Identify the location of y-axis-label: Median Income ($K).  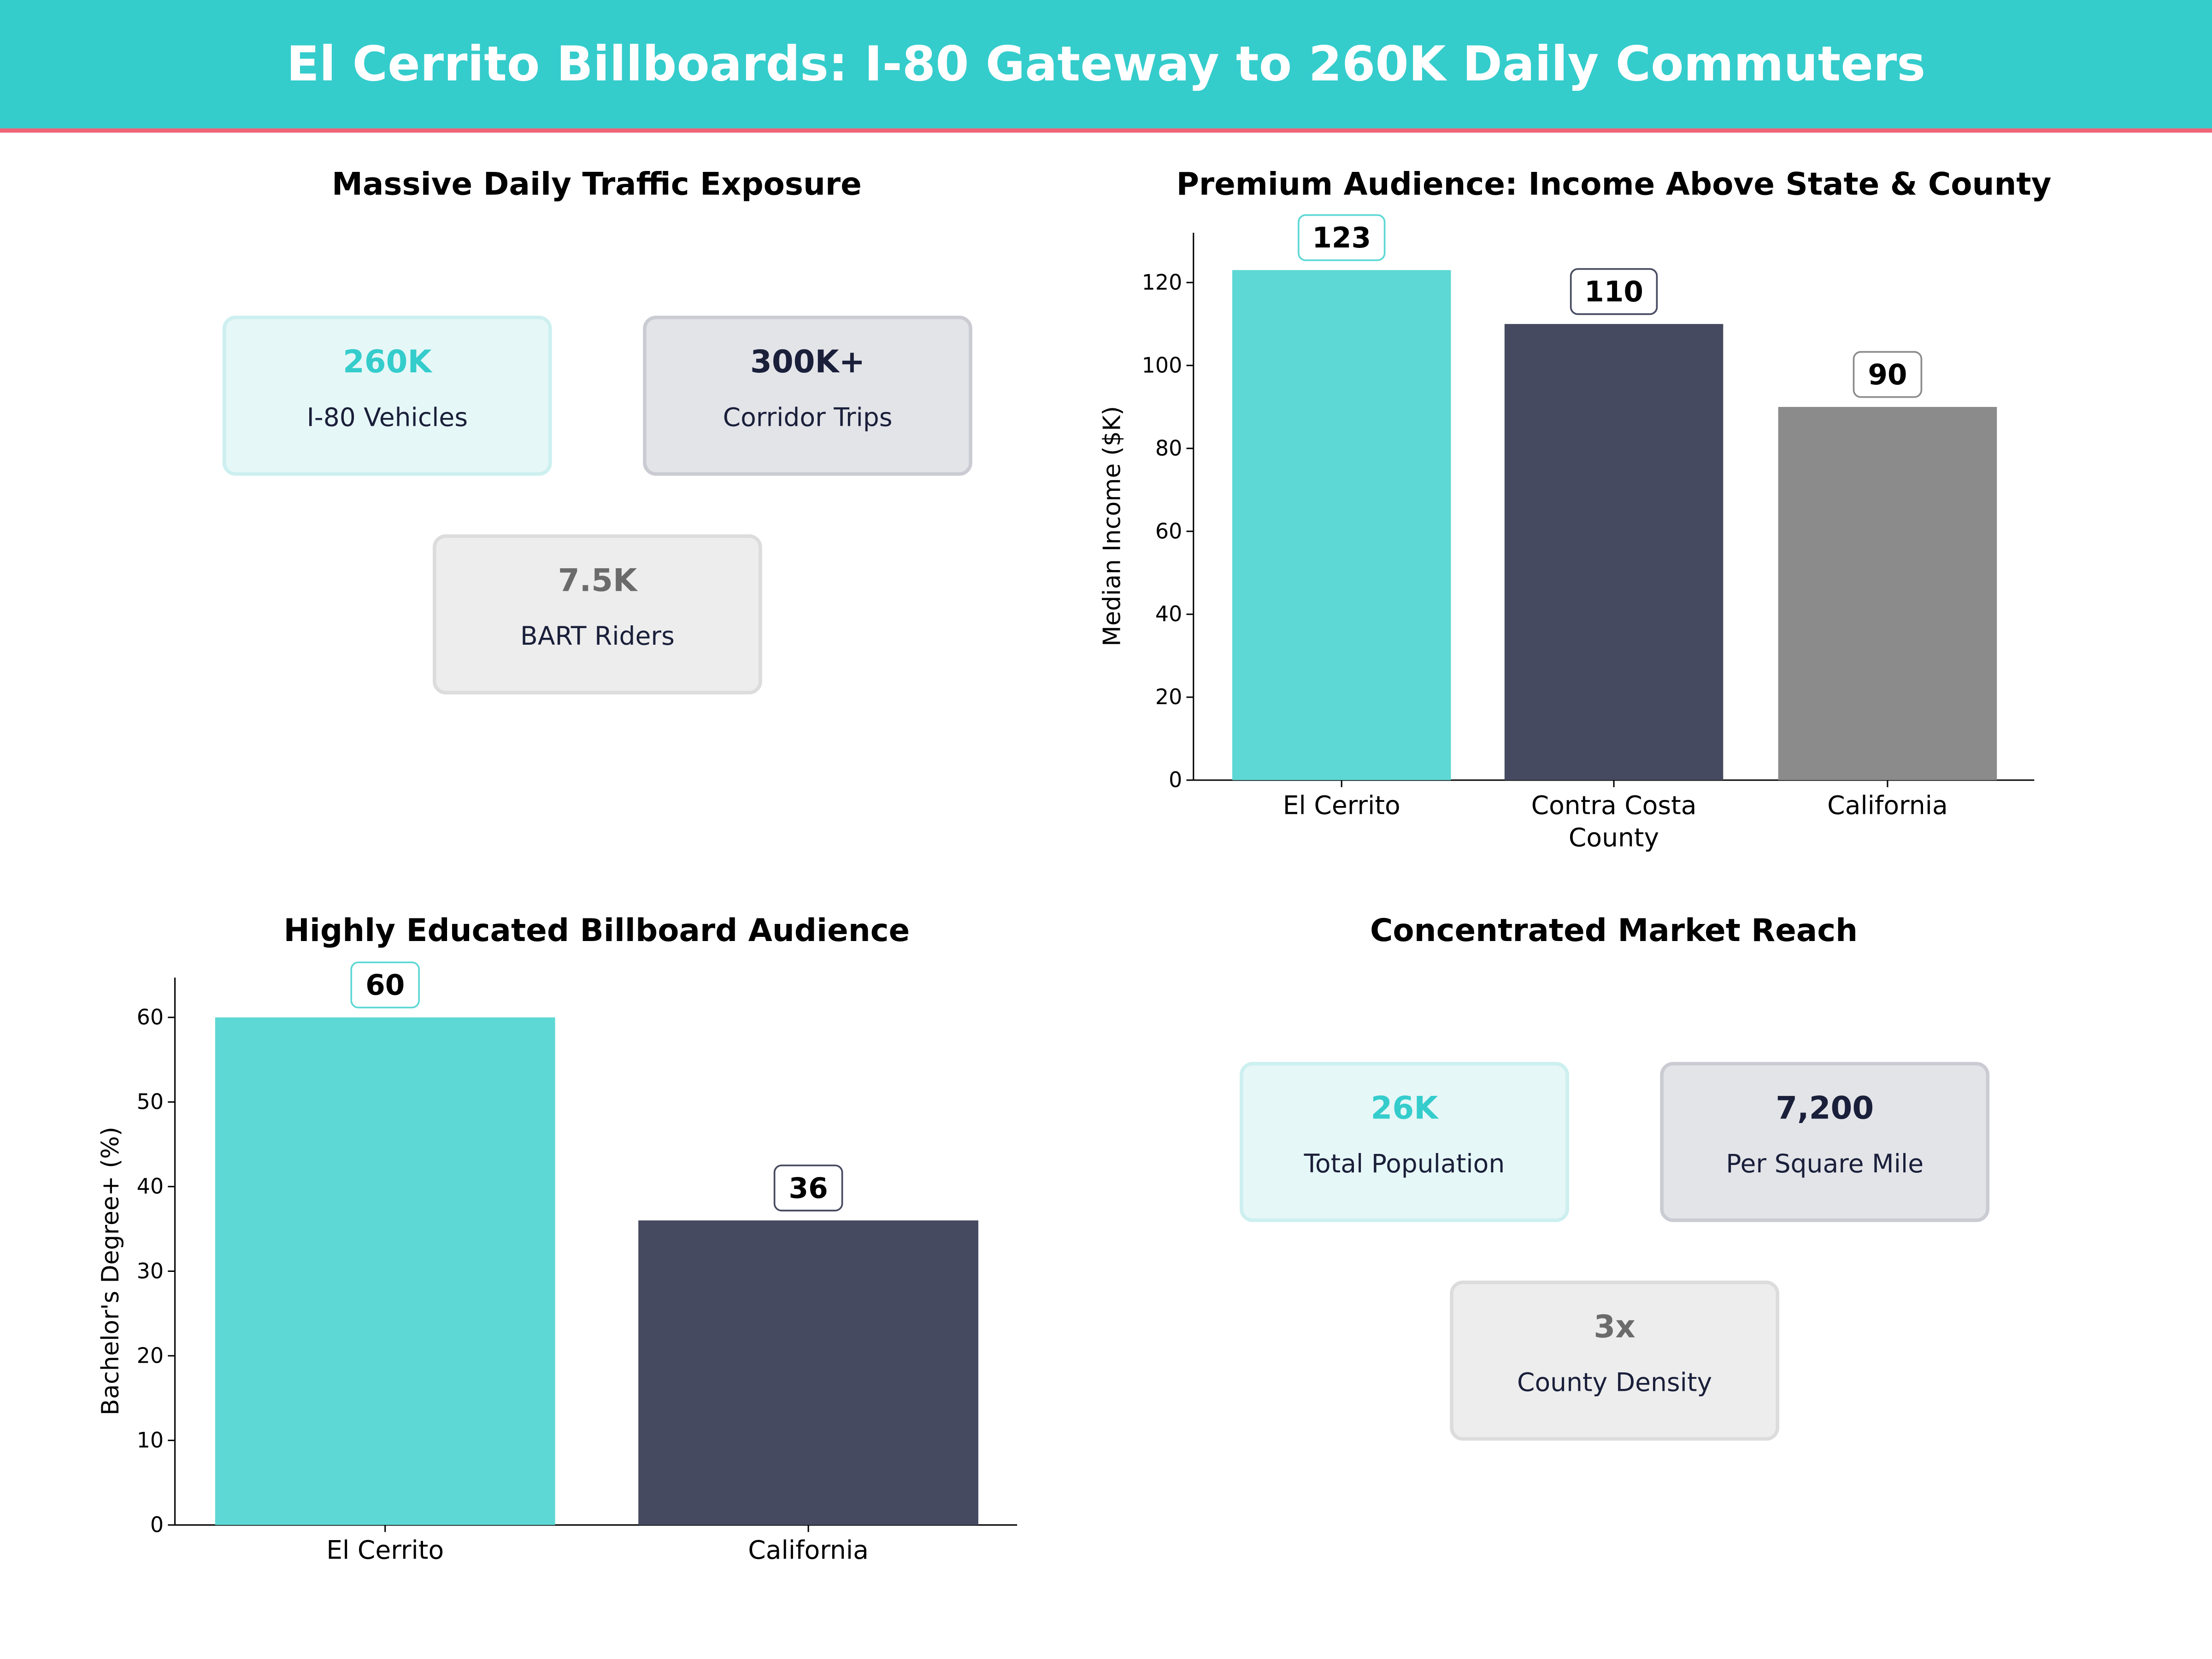
(1112, 526).